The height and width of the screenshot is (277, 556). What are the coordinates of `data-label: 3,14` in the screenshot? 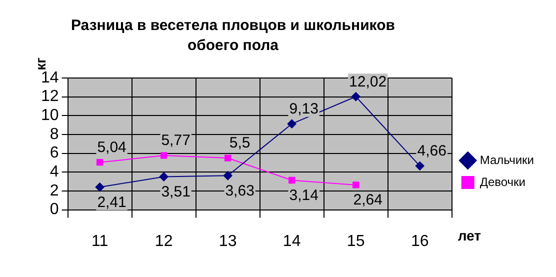 It's located at (303, 195).